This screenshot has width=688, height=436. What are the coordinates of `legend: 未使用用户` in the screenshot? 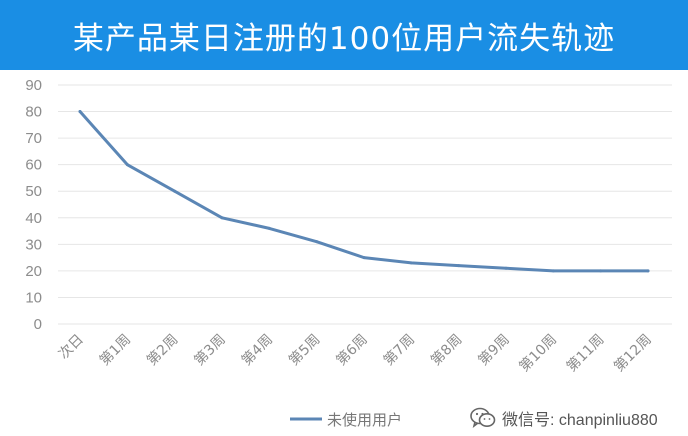 It's located at (346, 420).